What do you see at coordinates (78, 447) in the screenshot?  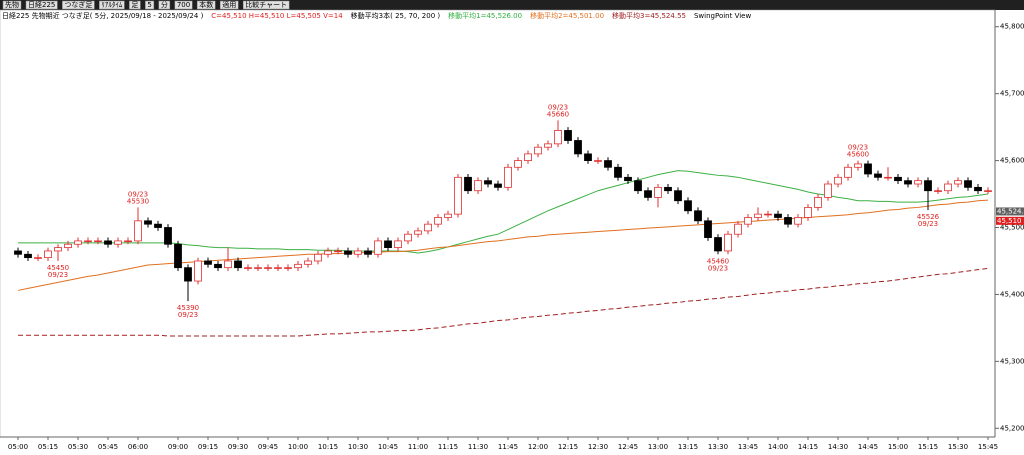 I see `x-tick-label: 05:30` at bounding box center [78, 447].